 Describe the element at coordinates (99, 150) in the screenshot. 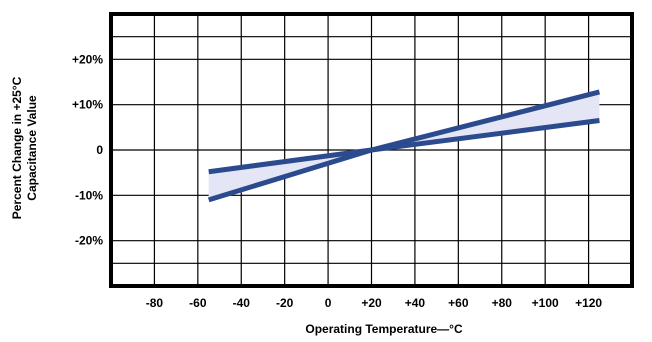

I see `y-tick-label: 0` at that location.